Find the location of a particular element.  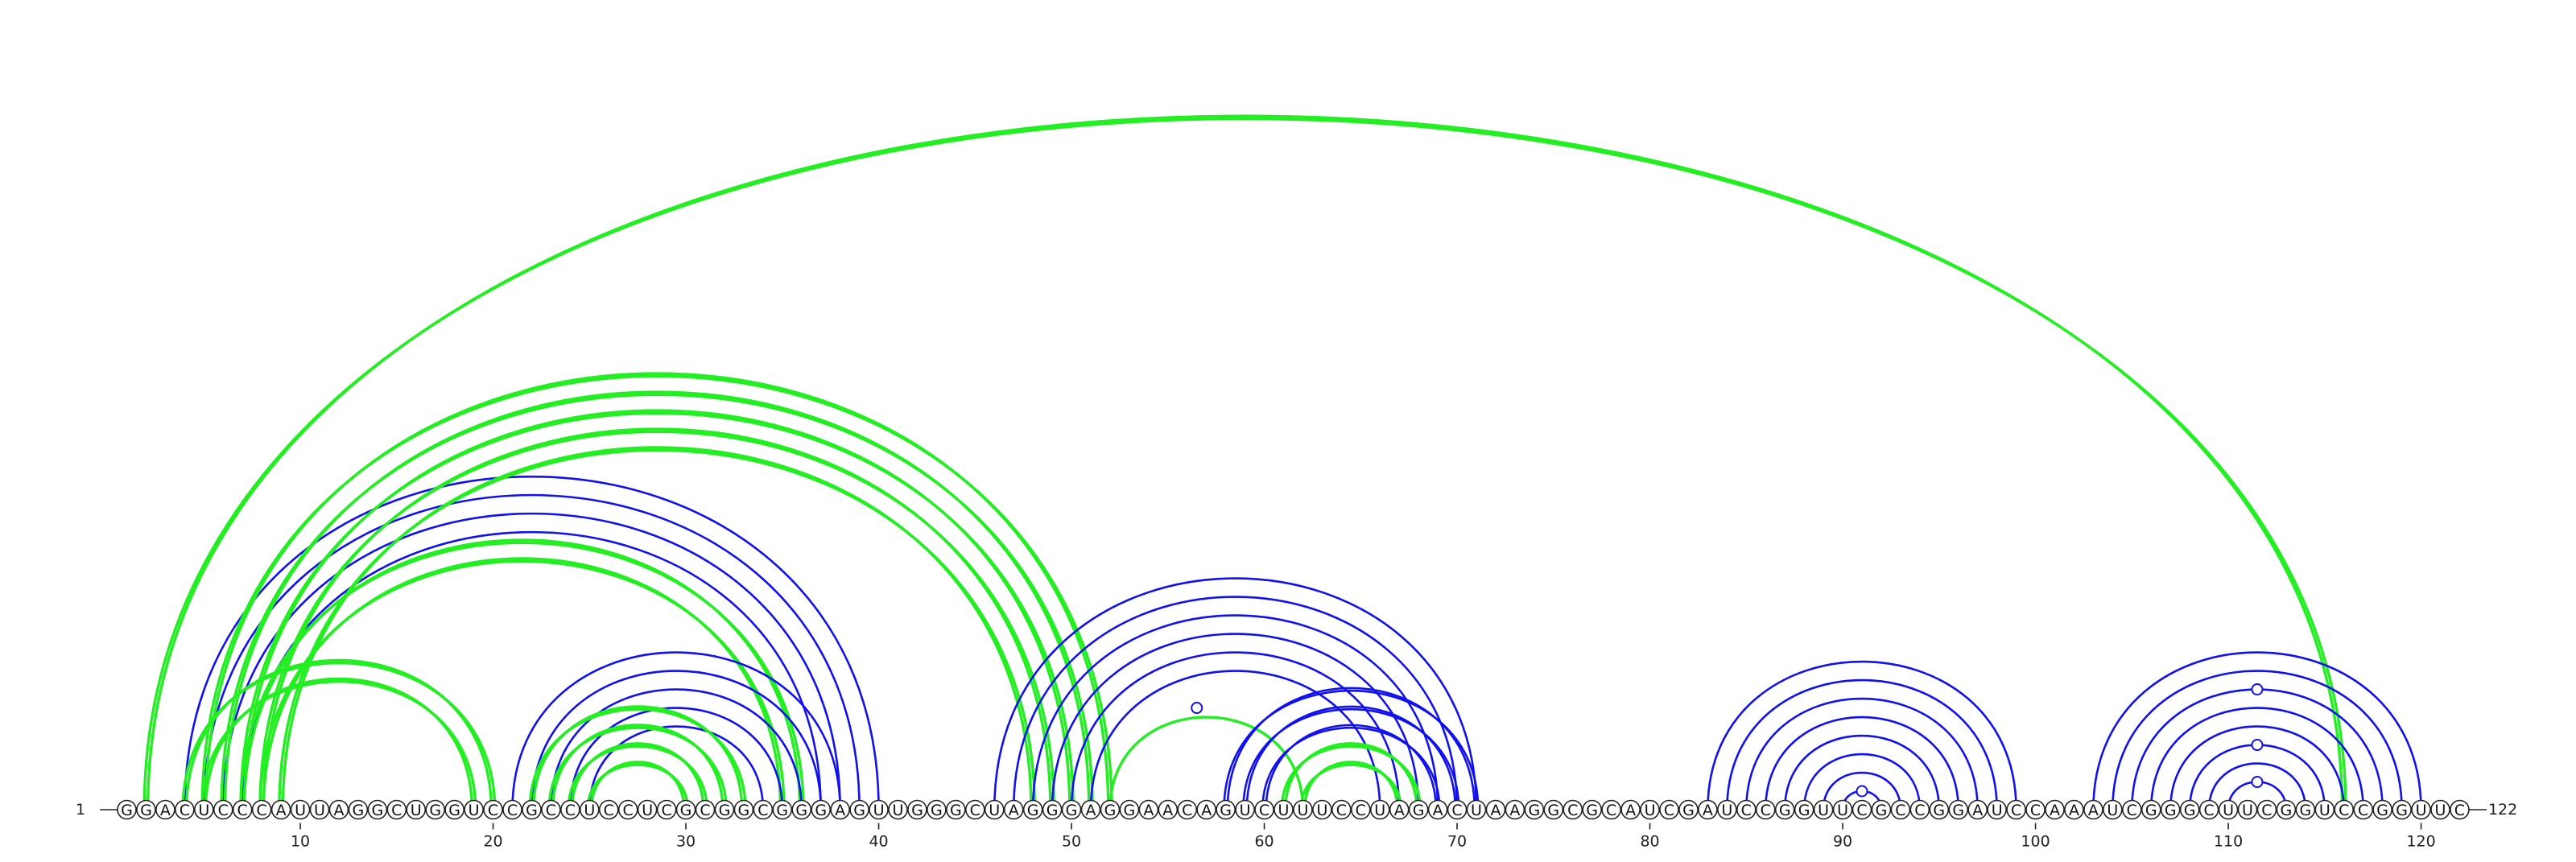

nucleotide-63-circle is located at coordinates (1322, 809).